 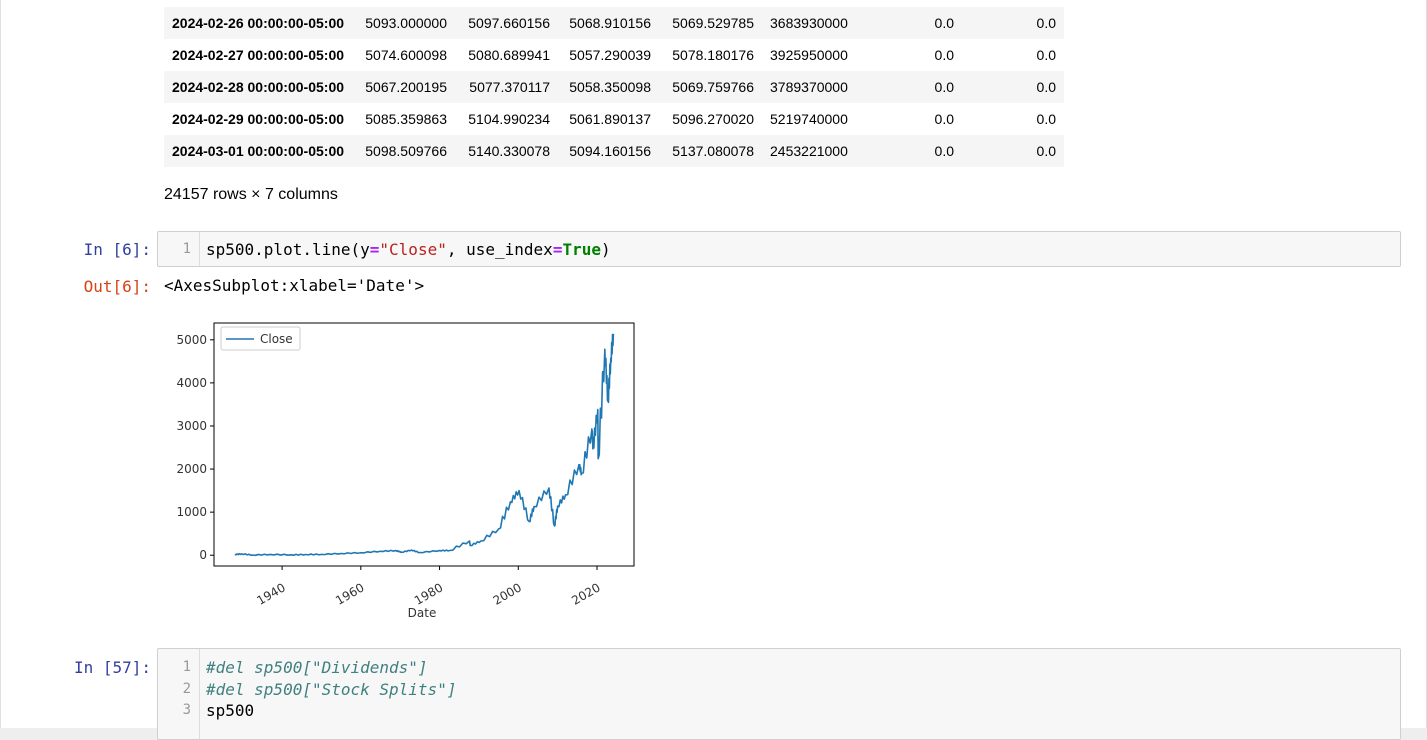 What do you see at coordinates (713, 119) in the screenshot?
I see `table-cell: 5096.270020` at bounding box center [713, 119].